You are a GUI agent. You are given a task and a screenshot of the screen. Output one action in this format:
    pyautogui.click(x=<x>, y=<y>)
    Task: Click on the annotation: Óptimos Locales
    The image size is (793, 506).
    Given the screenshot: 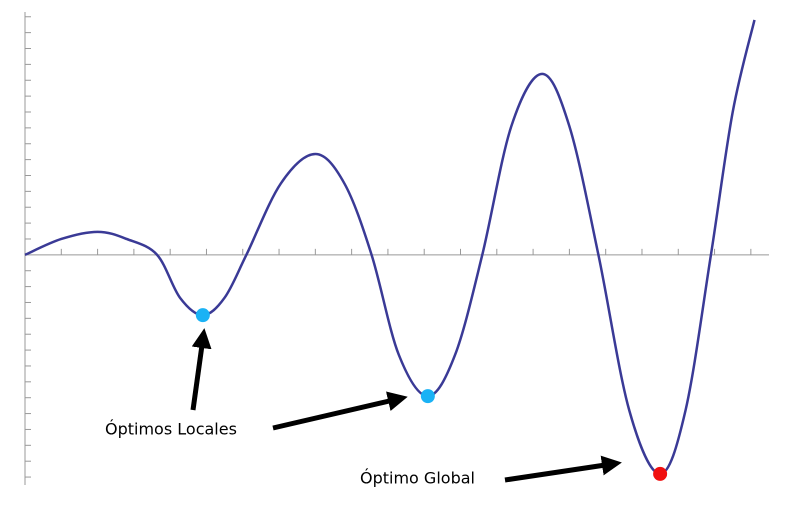 What is the action you would take?
    pyautogui.click(x=171, y=429)
    